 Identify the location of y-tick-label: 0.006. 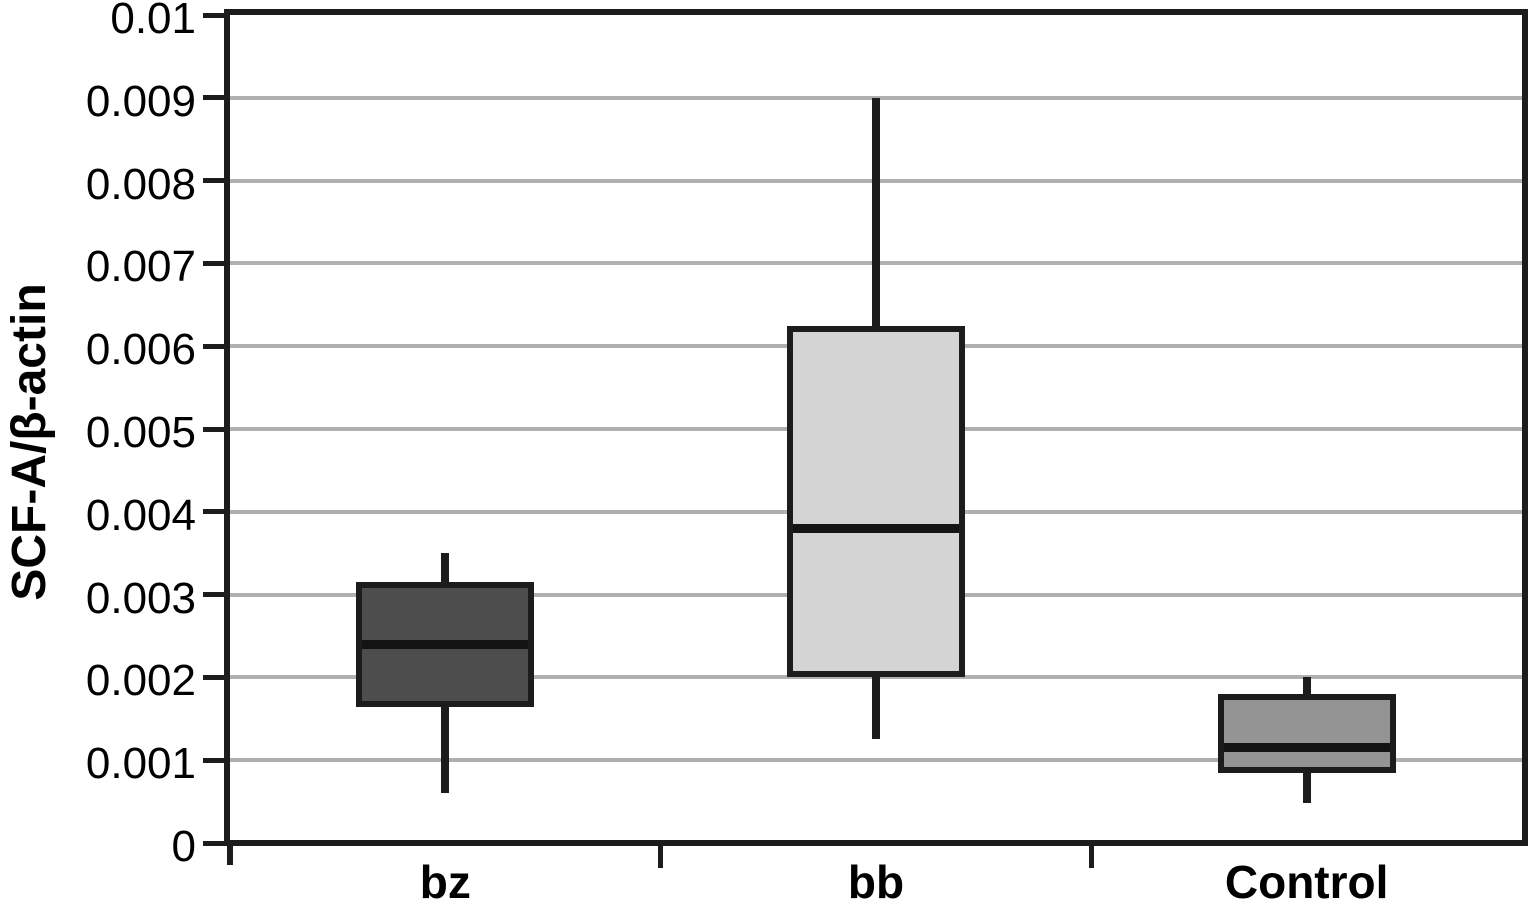
(140, 350).